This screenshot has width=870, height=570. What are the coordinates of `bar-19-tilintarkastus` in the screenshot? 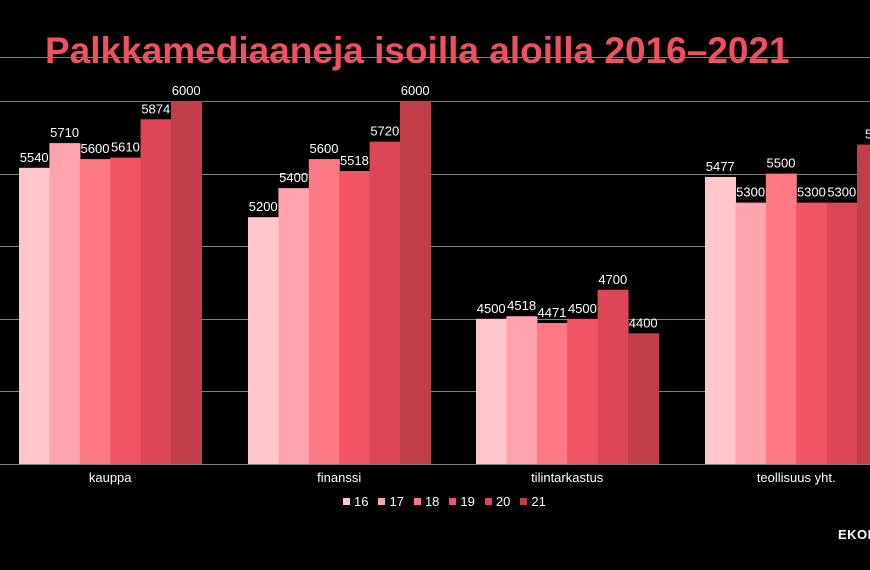 It's located at (583, 391).